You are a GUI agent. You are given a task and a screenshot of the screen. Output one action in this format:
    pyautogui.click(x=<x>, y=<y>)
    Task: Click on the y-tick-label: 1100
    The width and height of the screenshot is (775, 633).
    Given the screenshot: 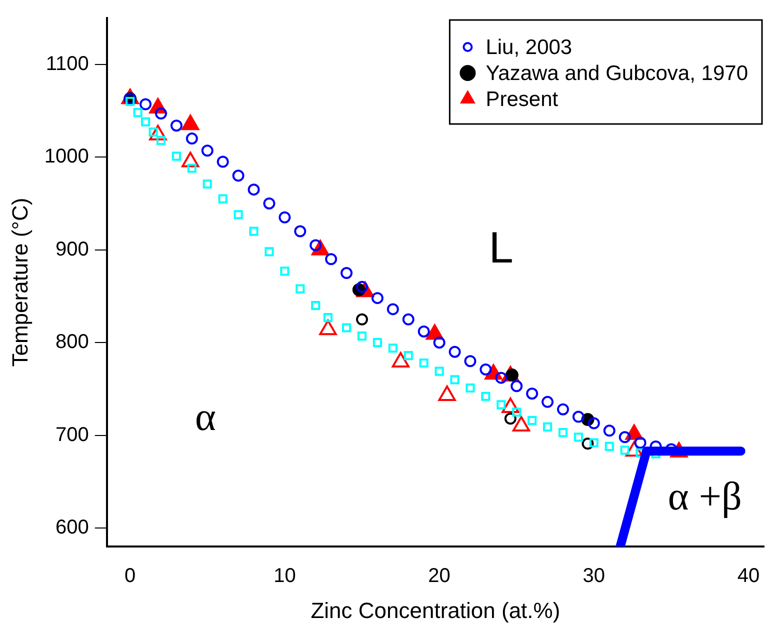 What is the action you would take?
    pyautogui.click(x=67, y=63)
    